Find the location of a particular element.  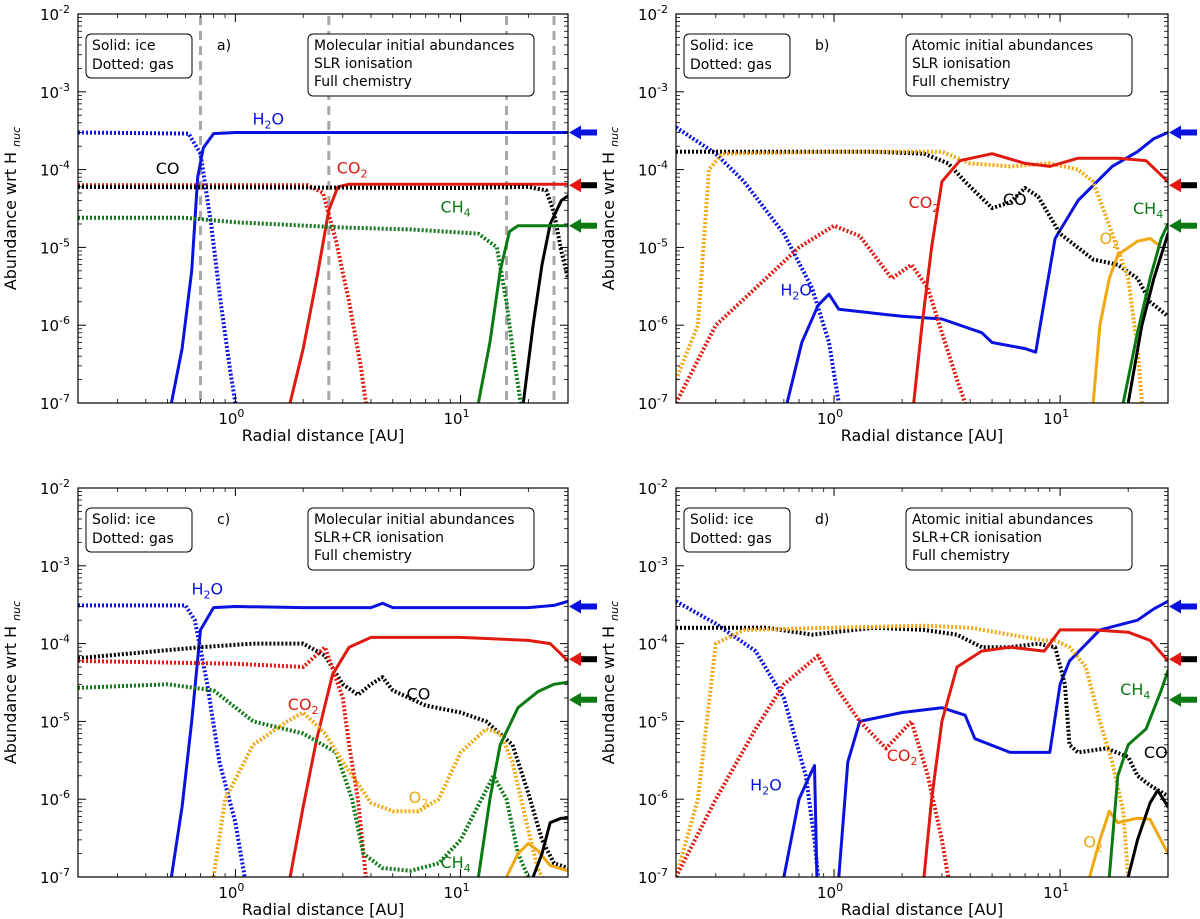

series-ch4-gas is located at coordinates (300, 309).